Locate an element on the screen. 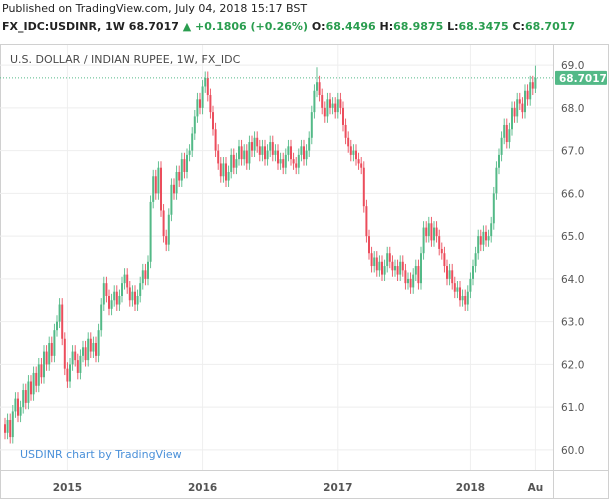 The image size is (609, 499). symbol: FX_IDC:USDINR, 1W is located at coordinates (63, 26).